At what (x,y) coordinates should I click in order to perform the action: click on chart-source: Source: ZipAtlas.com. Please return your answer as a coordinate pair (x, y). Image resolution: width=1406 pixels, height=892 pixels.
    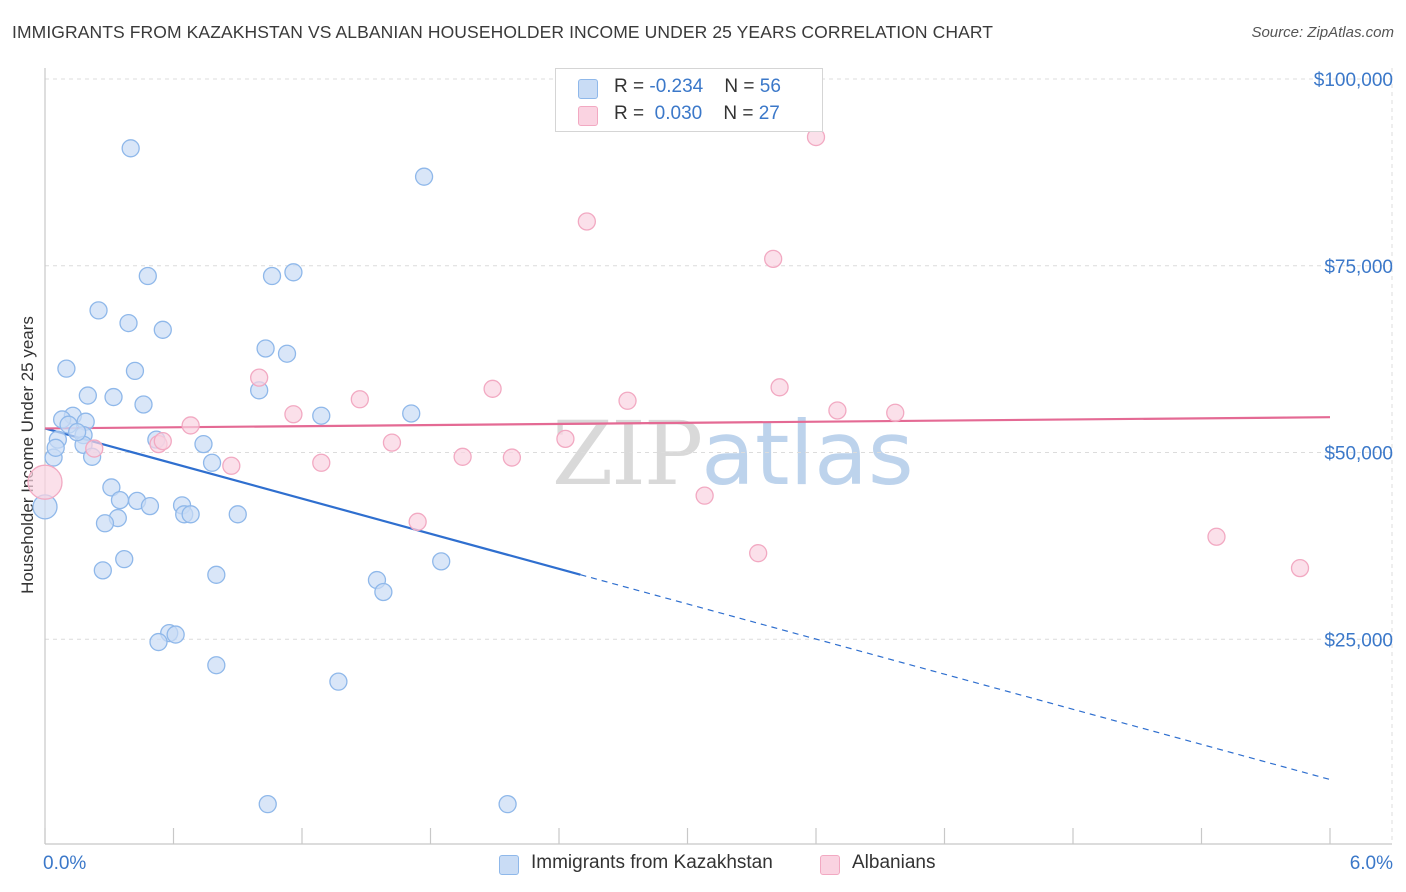
    Looking at the image, I should click on (1322, 32).